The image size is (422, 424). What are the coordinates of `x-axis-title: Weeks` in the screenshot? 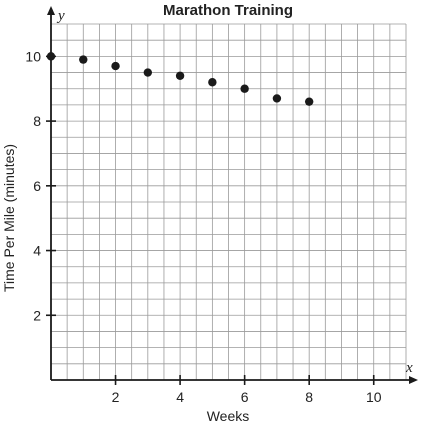 It's located at (228, 416).